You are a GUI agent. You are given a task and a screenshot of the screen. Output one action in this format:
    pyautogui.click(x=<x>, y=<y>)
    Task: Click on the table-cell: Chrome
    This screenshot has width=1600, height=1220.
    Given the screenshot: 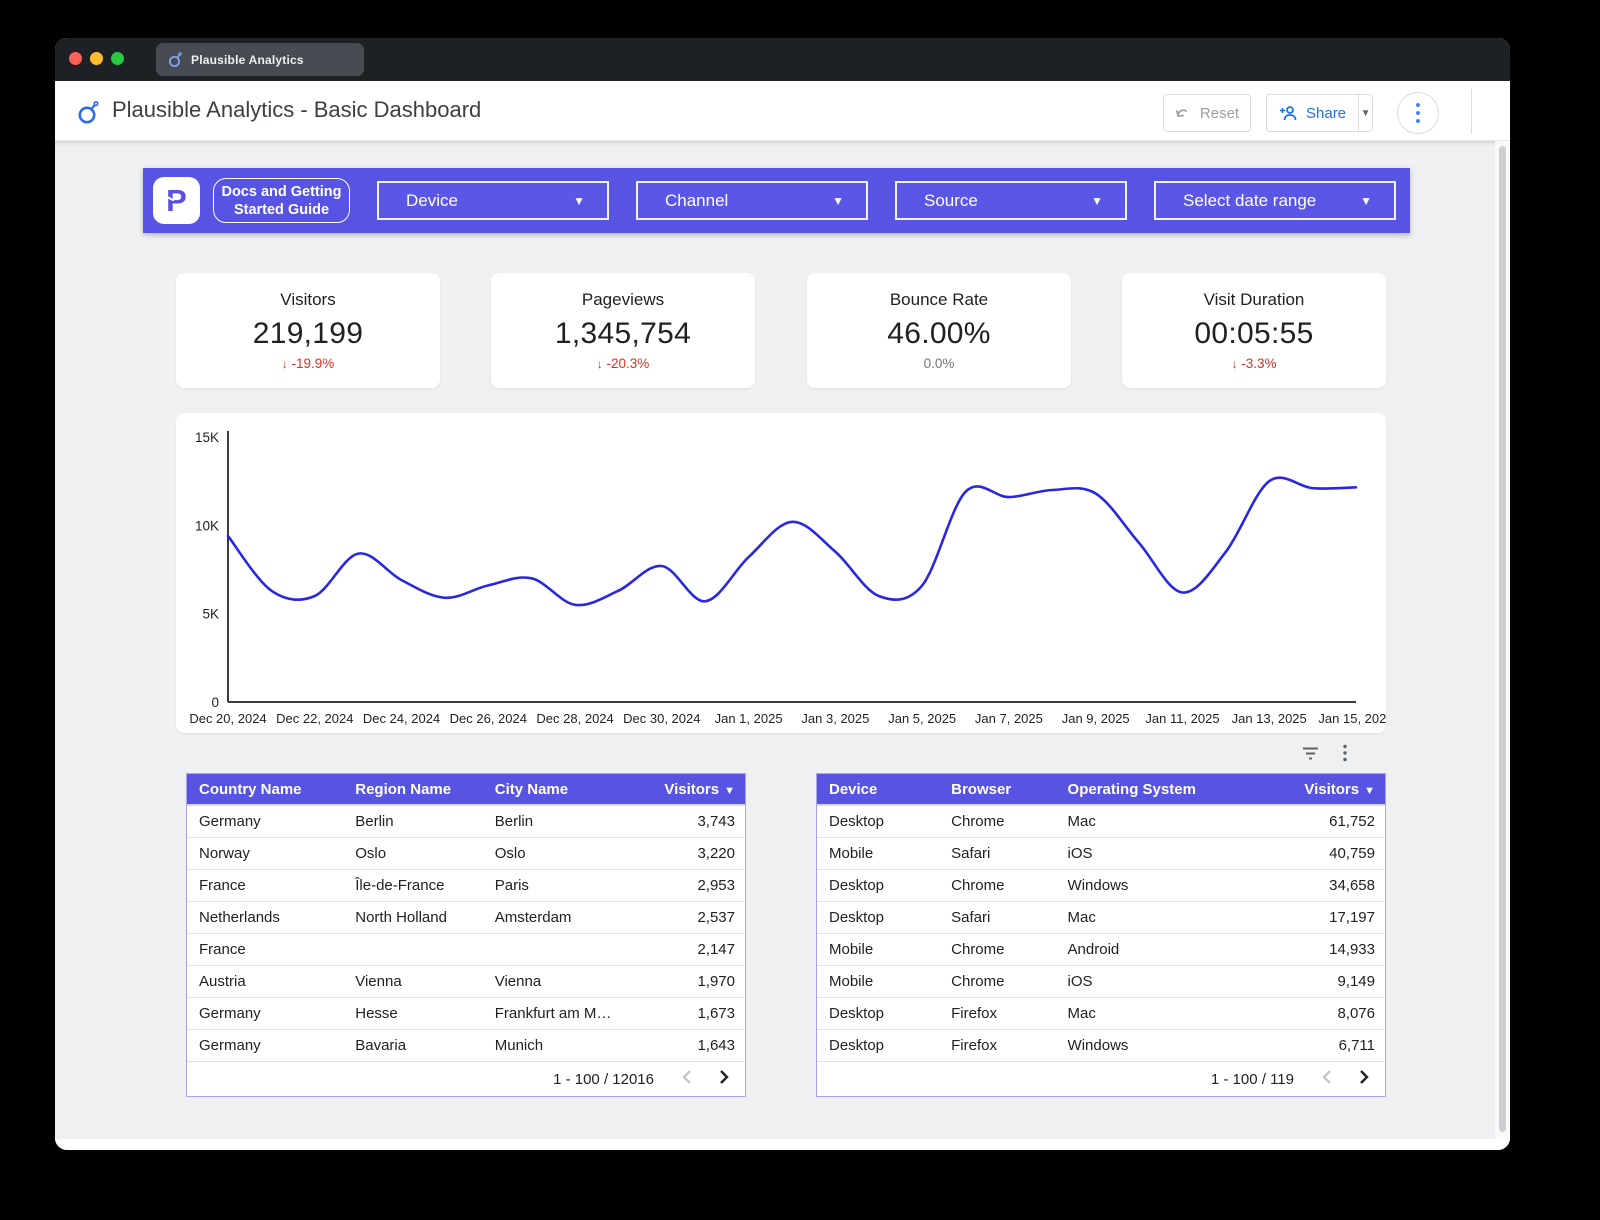 What is the action you would take?
    pyautogui.click(x=997, y=981)
    